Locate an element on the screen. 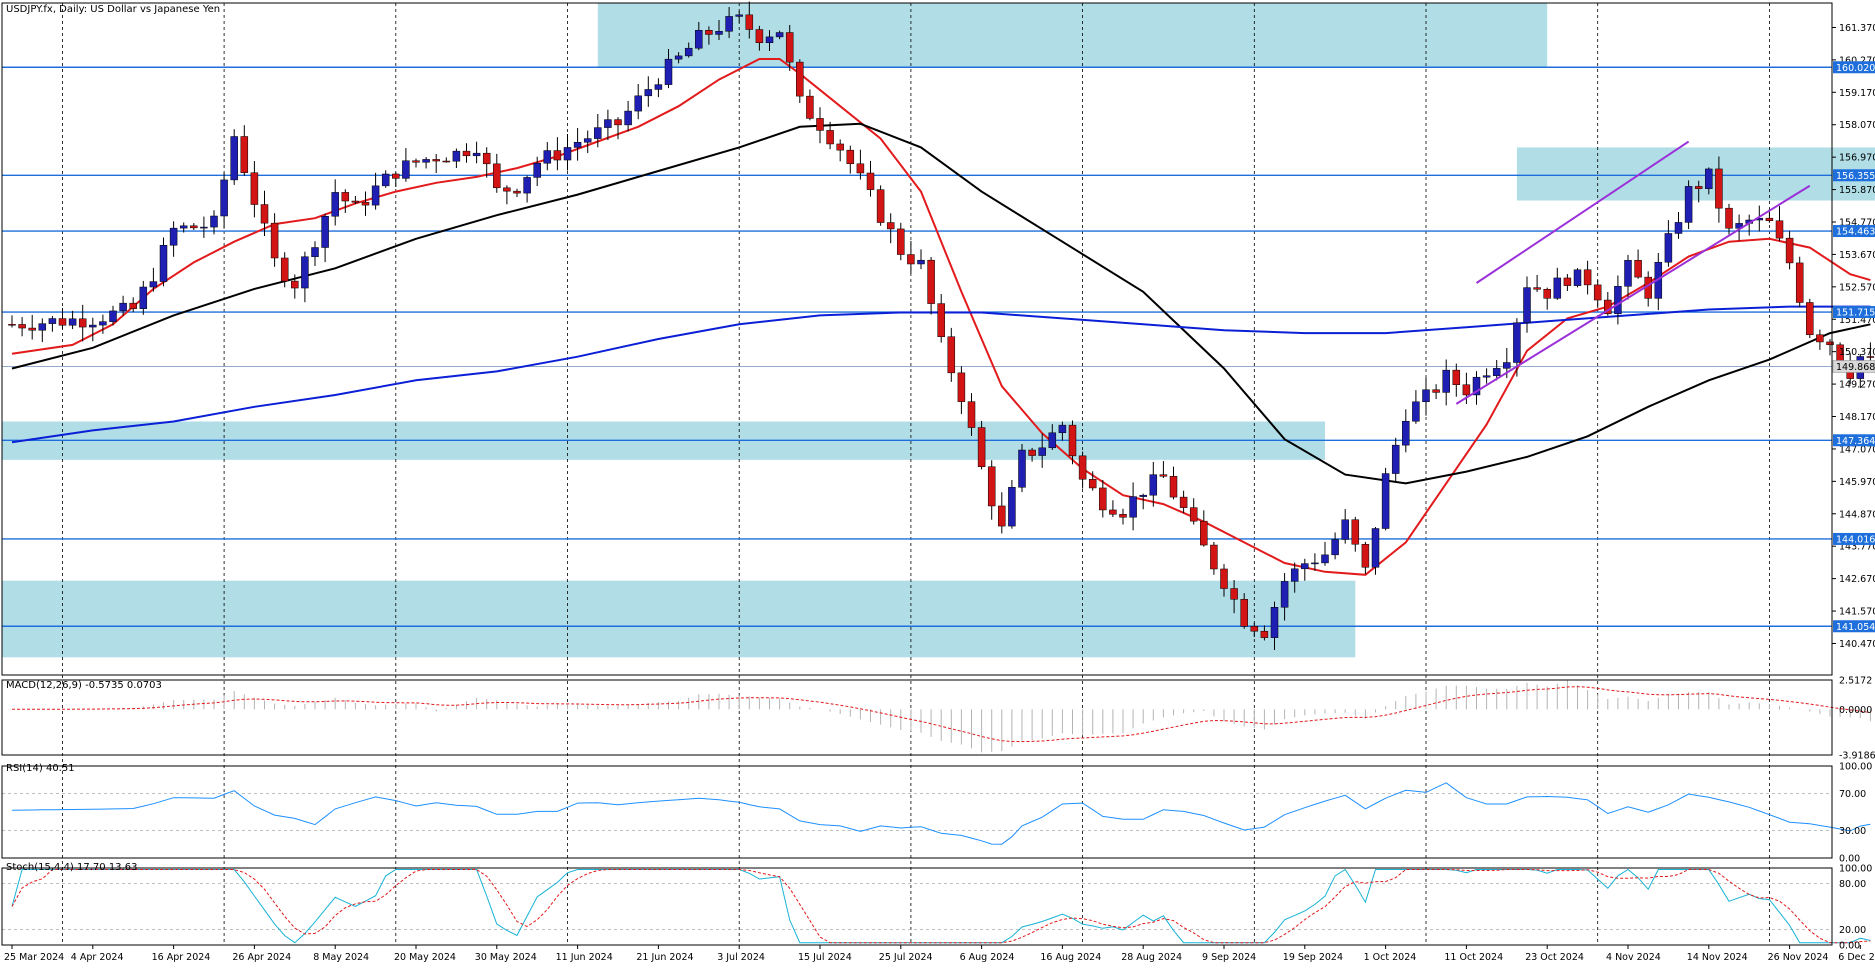 The height and width of the screenshot is (968, 1875). price-tick-label: 156.970 is located at coordinates (1857, 158).